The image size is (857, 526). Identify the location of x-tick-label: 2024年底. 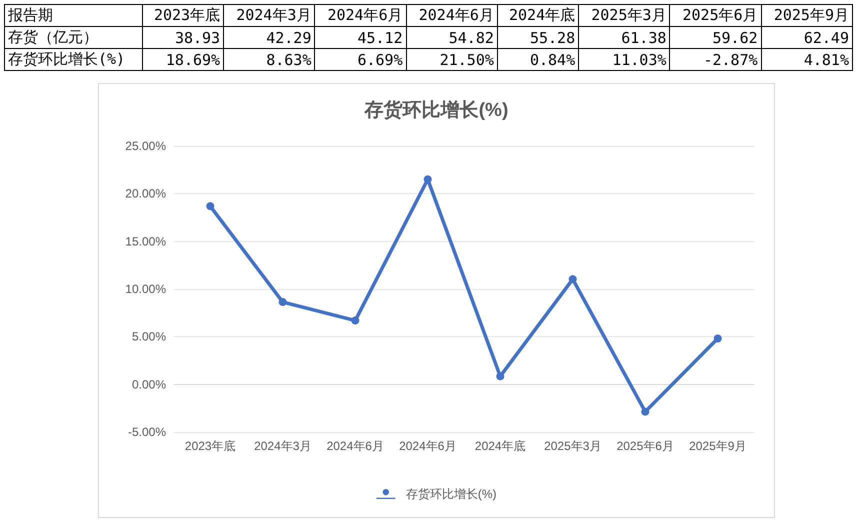
(500, 446).